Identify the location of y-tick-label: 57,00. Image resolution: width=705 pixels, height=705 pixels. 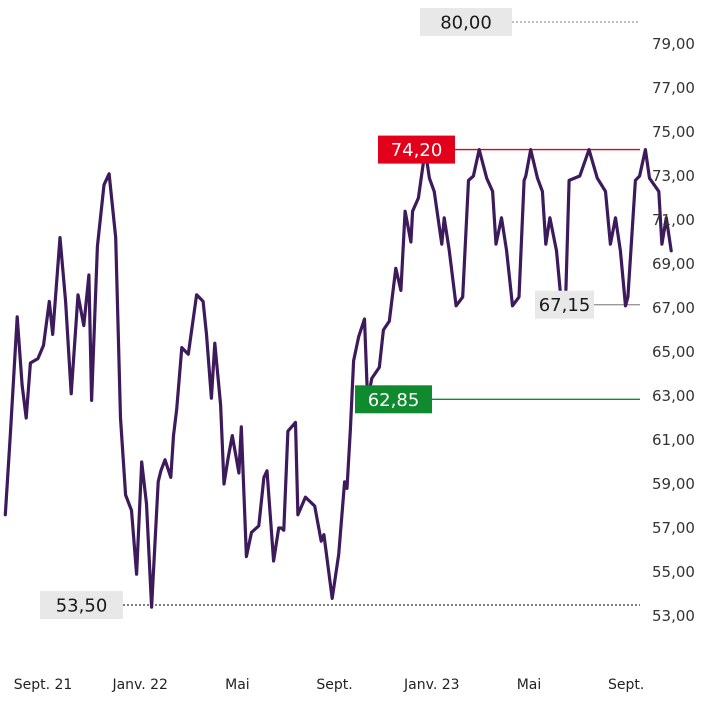
(673, 528).